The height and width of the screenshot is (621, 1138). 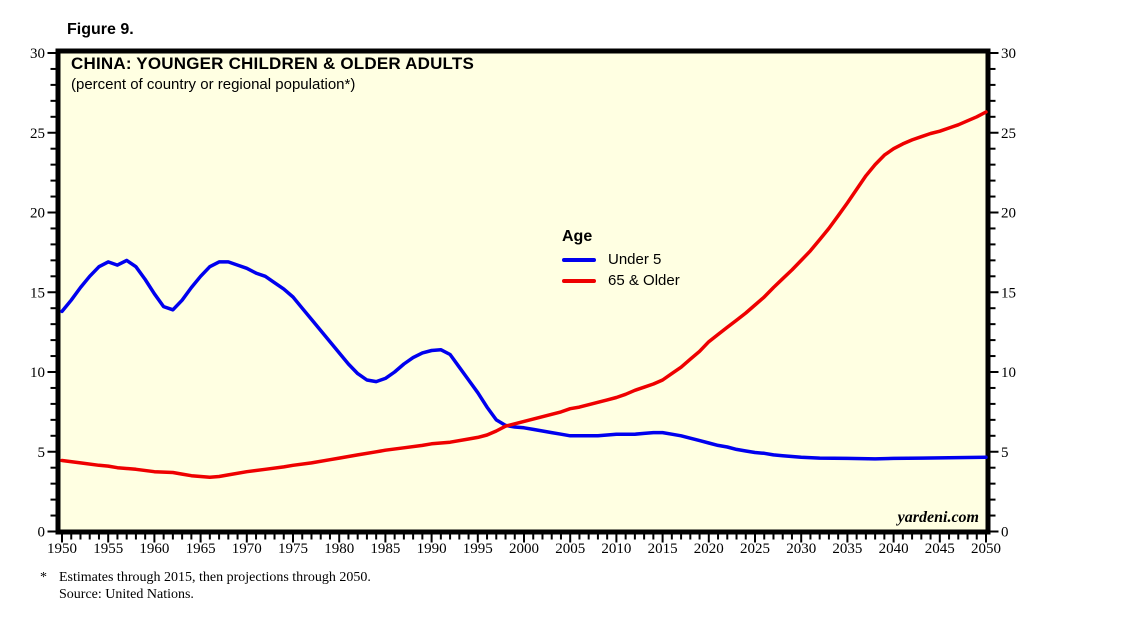 I want to click on svg-text: 2045, so click(x=940, y=549).